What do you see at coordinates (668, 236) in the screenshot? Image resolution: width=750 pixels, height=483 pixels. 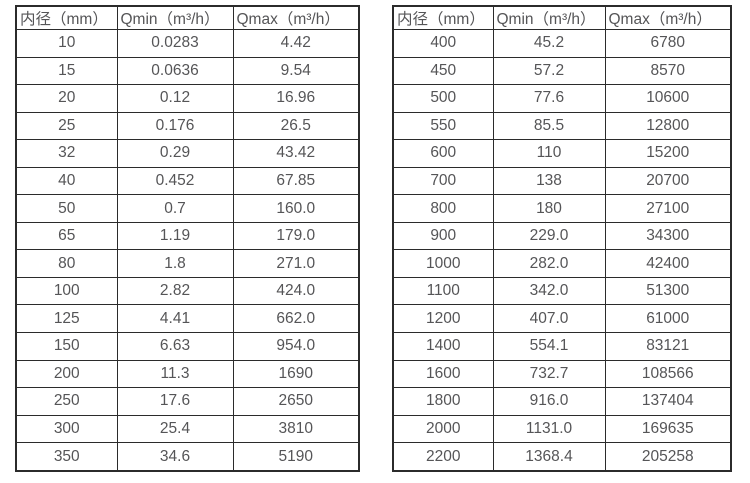 I see `table-cell: 34300` at bounding box center [668, 236].